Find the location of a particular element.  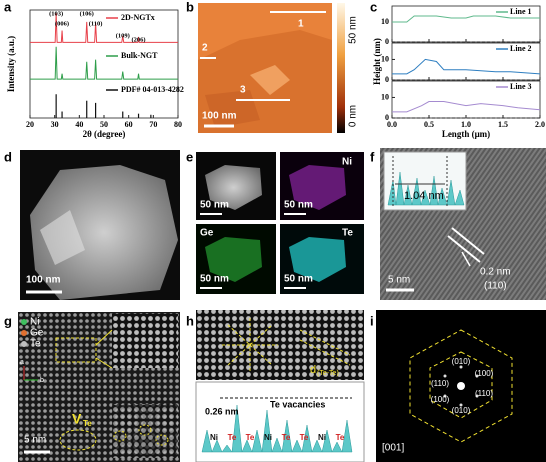

legend-label: 2D-NGTx is located at coordinates (138, 17).